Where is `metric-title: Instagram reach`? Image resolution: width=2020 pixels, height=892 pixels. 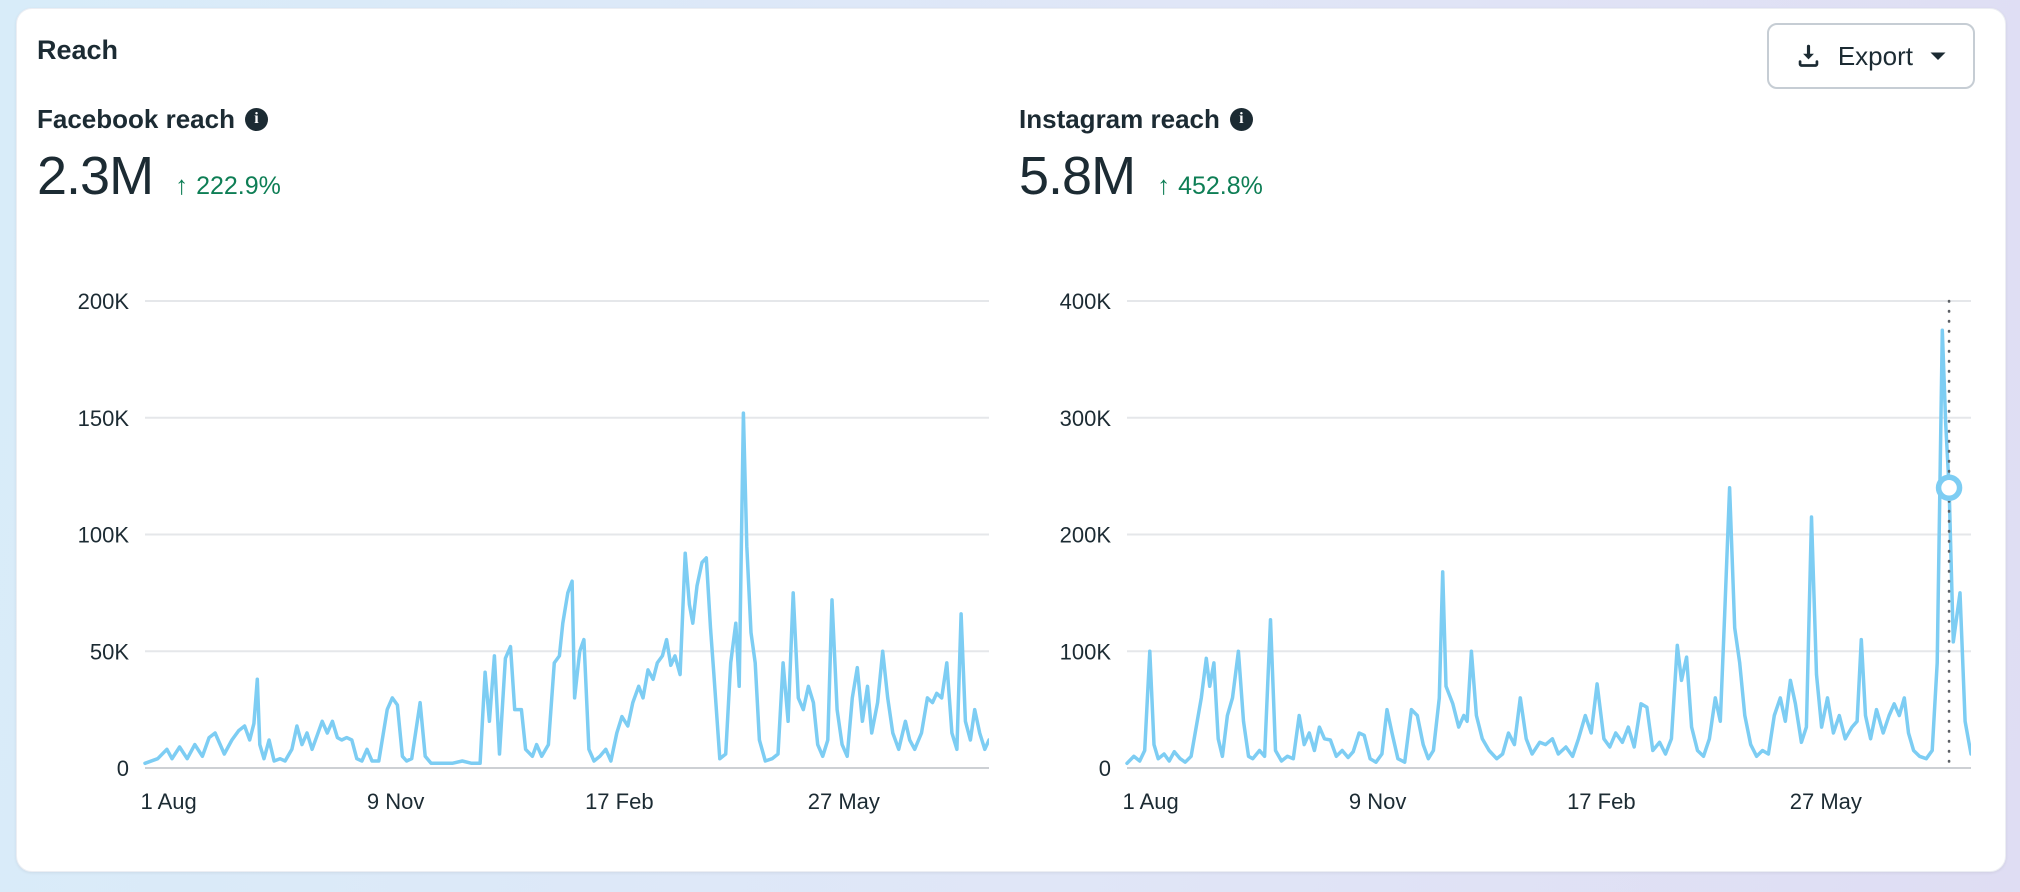
metric-title: Instagram reach is located at coordinates (1119, 118).